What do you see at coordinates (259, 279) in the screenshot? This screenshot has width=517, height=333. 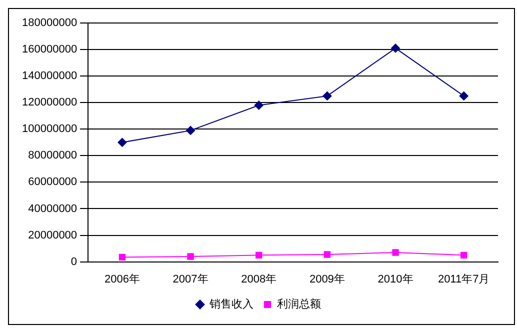 I see `x-tick-label: 2008年` at bounding box center [259, 279].